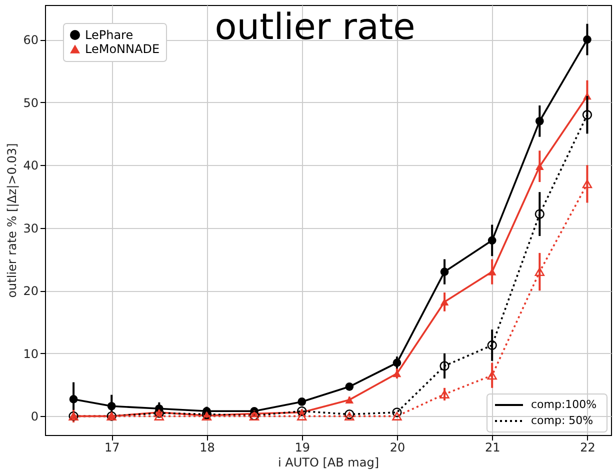  What do you see at coordinates (30, 103) in the screenshot?
I see `y-tick-label: 50` at bounding box center [30, 103].